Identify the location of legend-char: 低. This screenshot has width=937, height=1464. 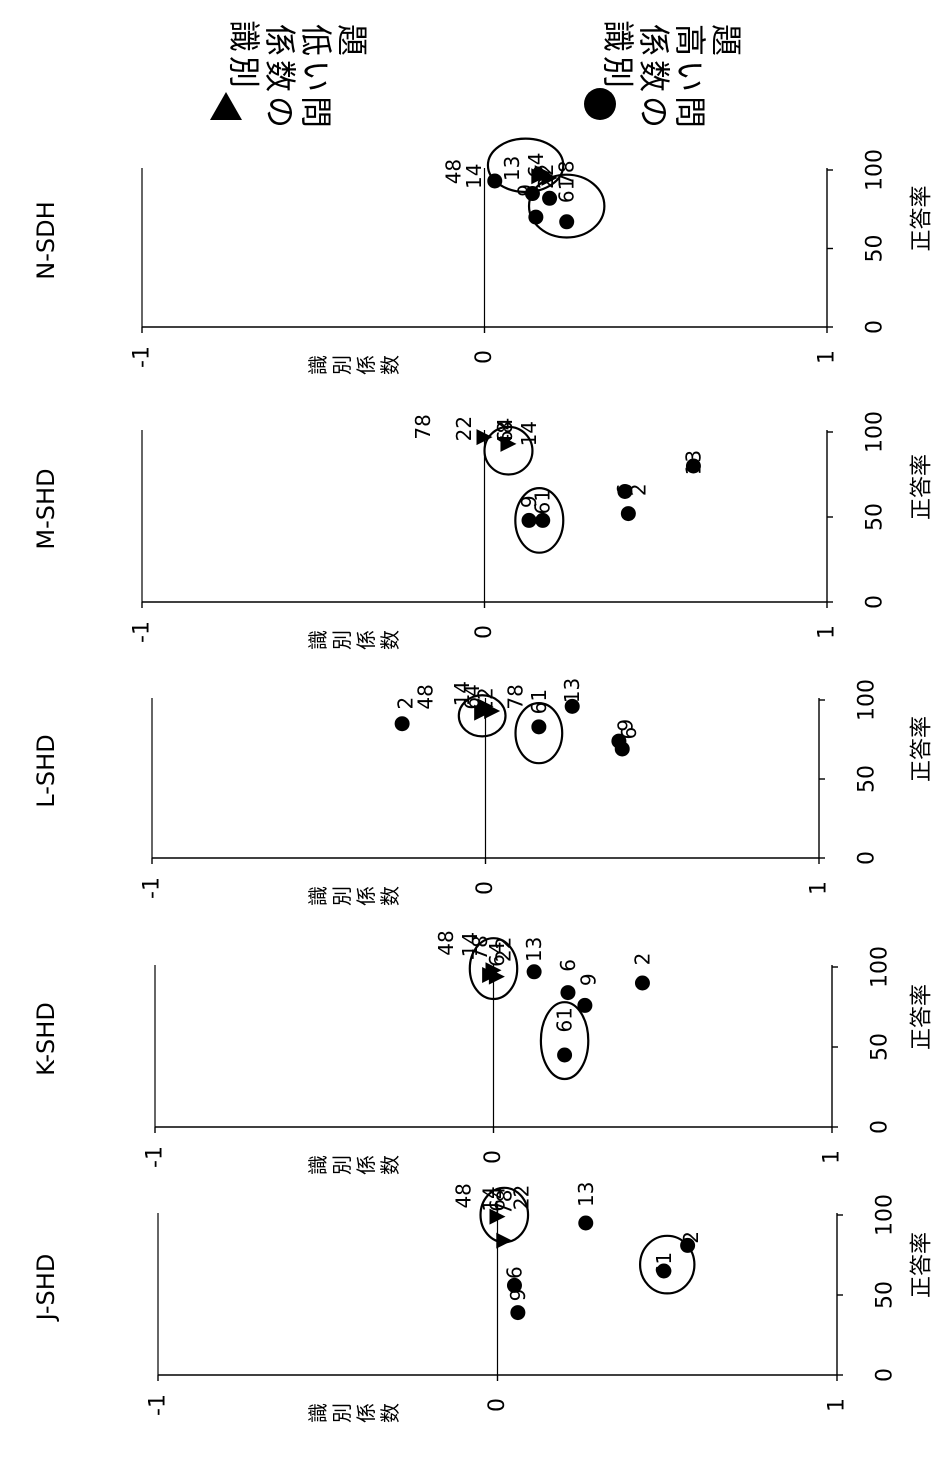
(316, 40).